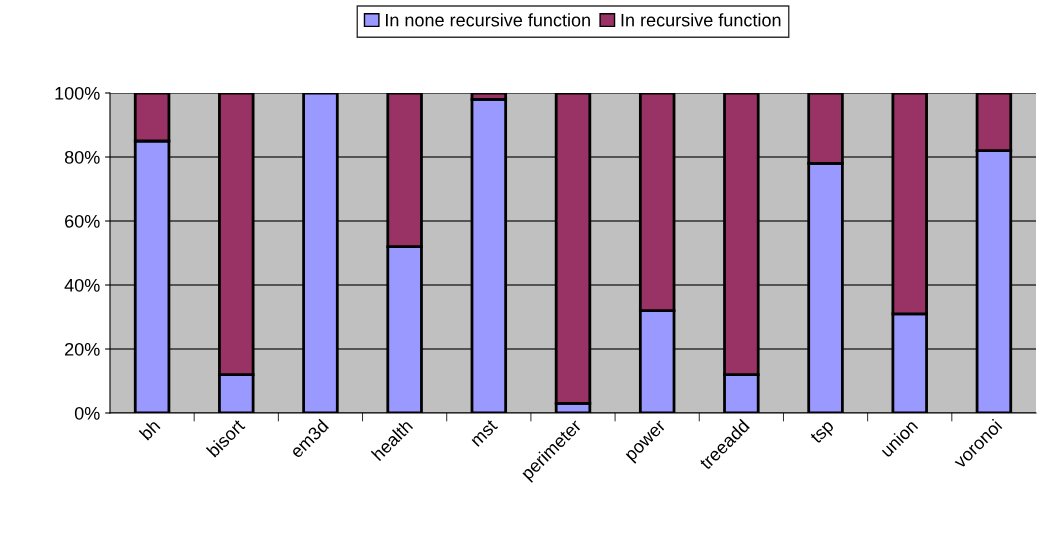  What do you see at coordinates (87, 413) in the screenshot?
I see `y-tick-label: 0%` at bounding box center [87, 413].